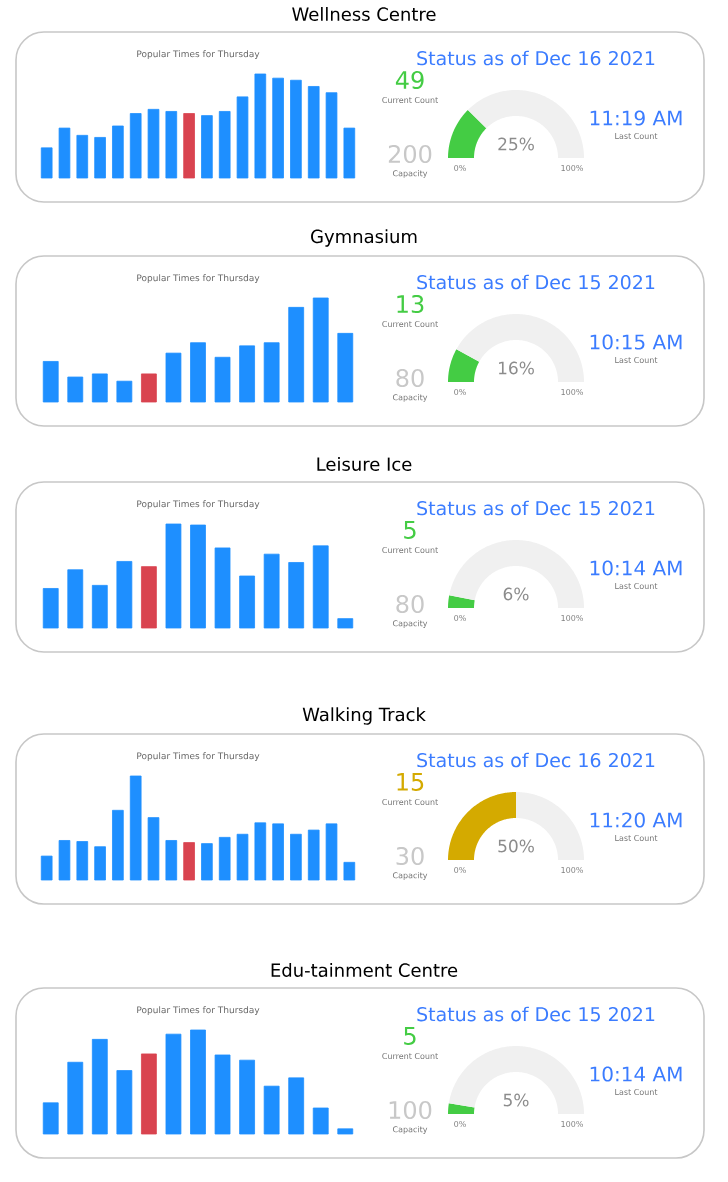  I want to click on text: Walking Track, so click(364, 716).